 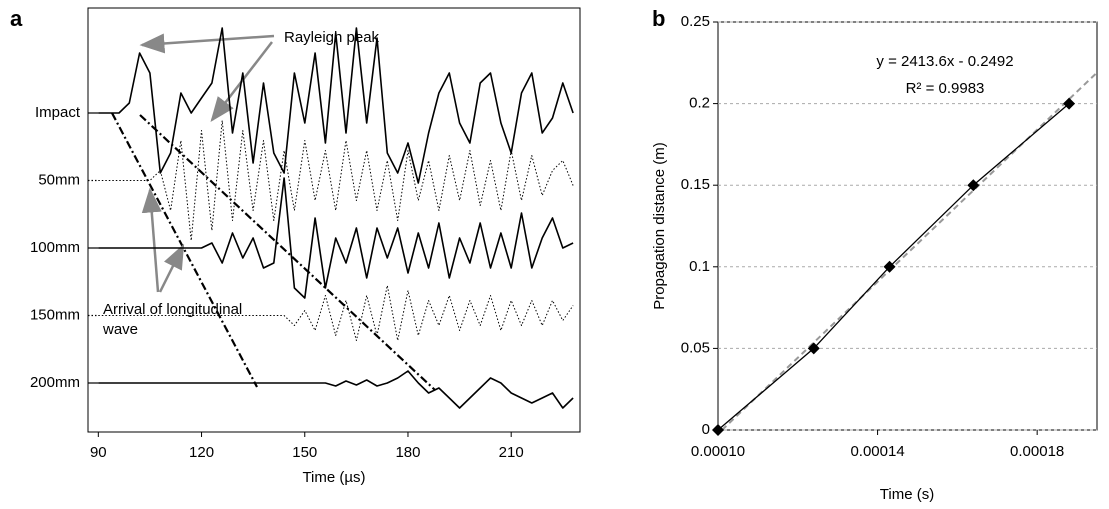 I want to click on x-tick-label: 210, so click(x=511, y=452).